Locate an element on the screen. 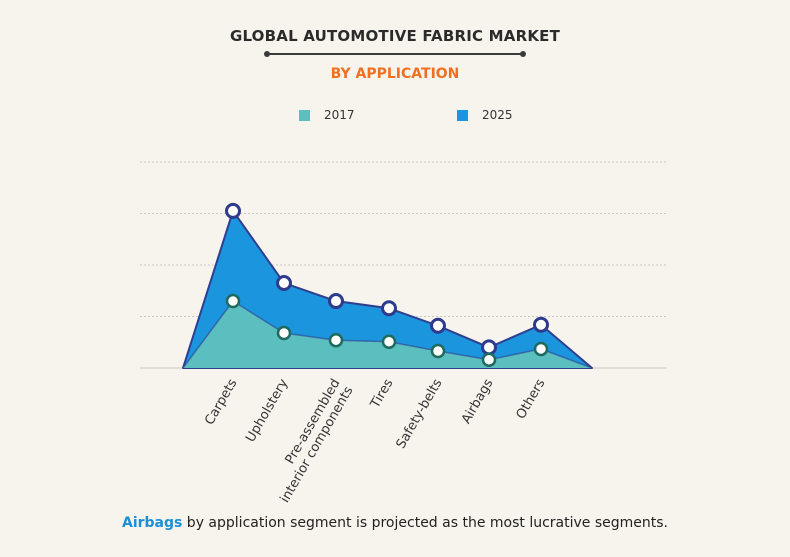  x-tick-label: Carpets is located at coordinates (221, 401).